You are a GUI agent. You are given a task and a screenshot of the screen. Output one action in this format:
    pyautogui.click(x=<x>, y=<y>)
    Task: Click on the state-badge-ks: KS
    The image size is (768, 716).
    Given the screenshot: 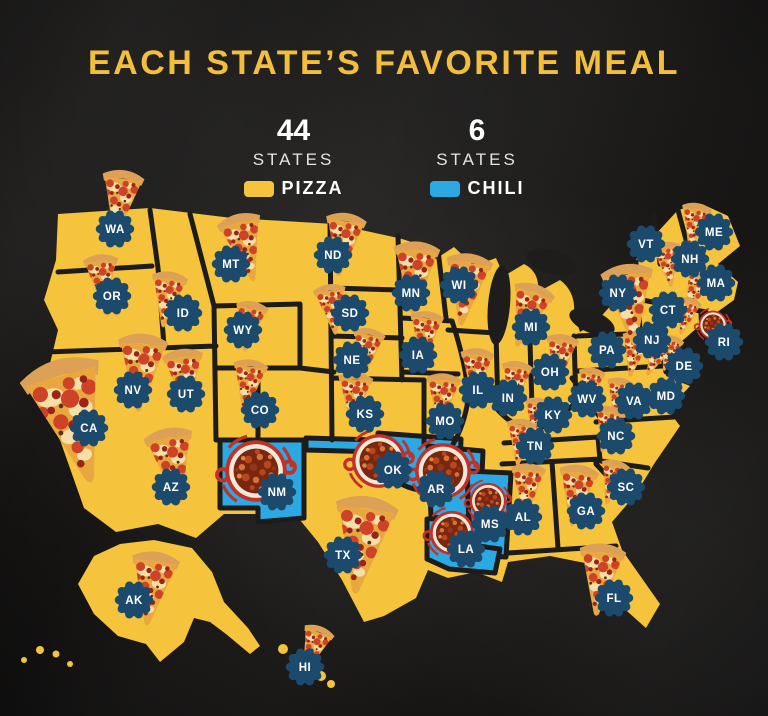 What is the action you would take?
    pyautogui.click(x=365, y=414)
    